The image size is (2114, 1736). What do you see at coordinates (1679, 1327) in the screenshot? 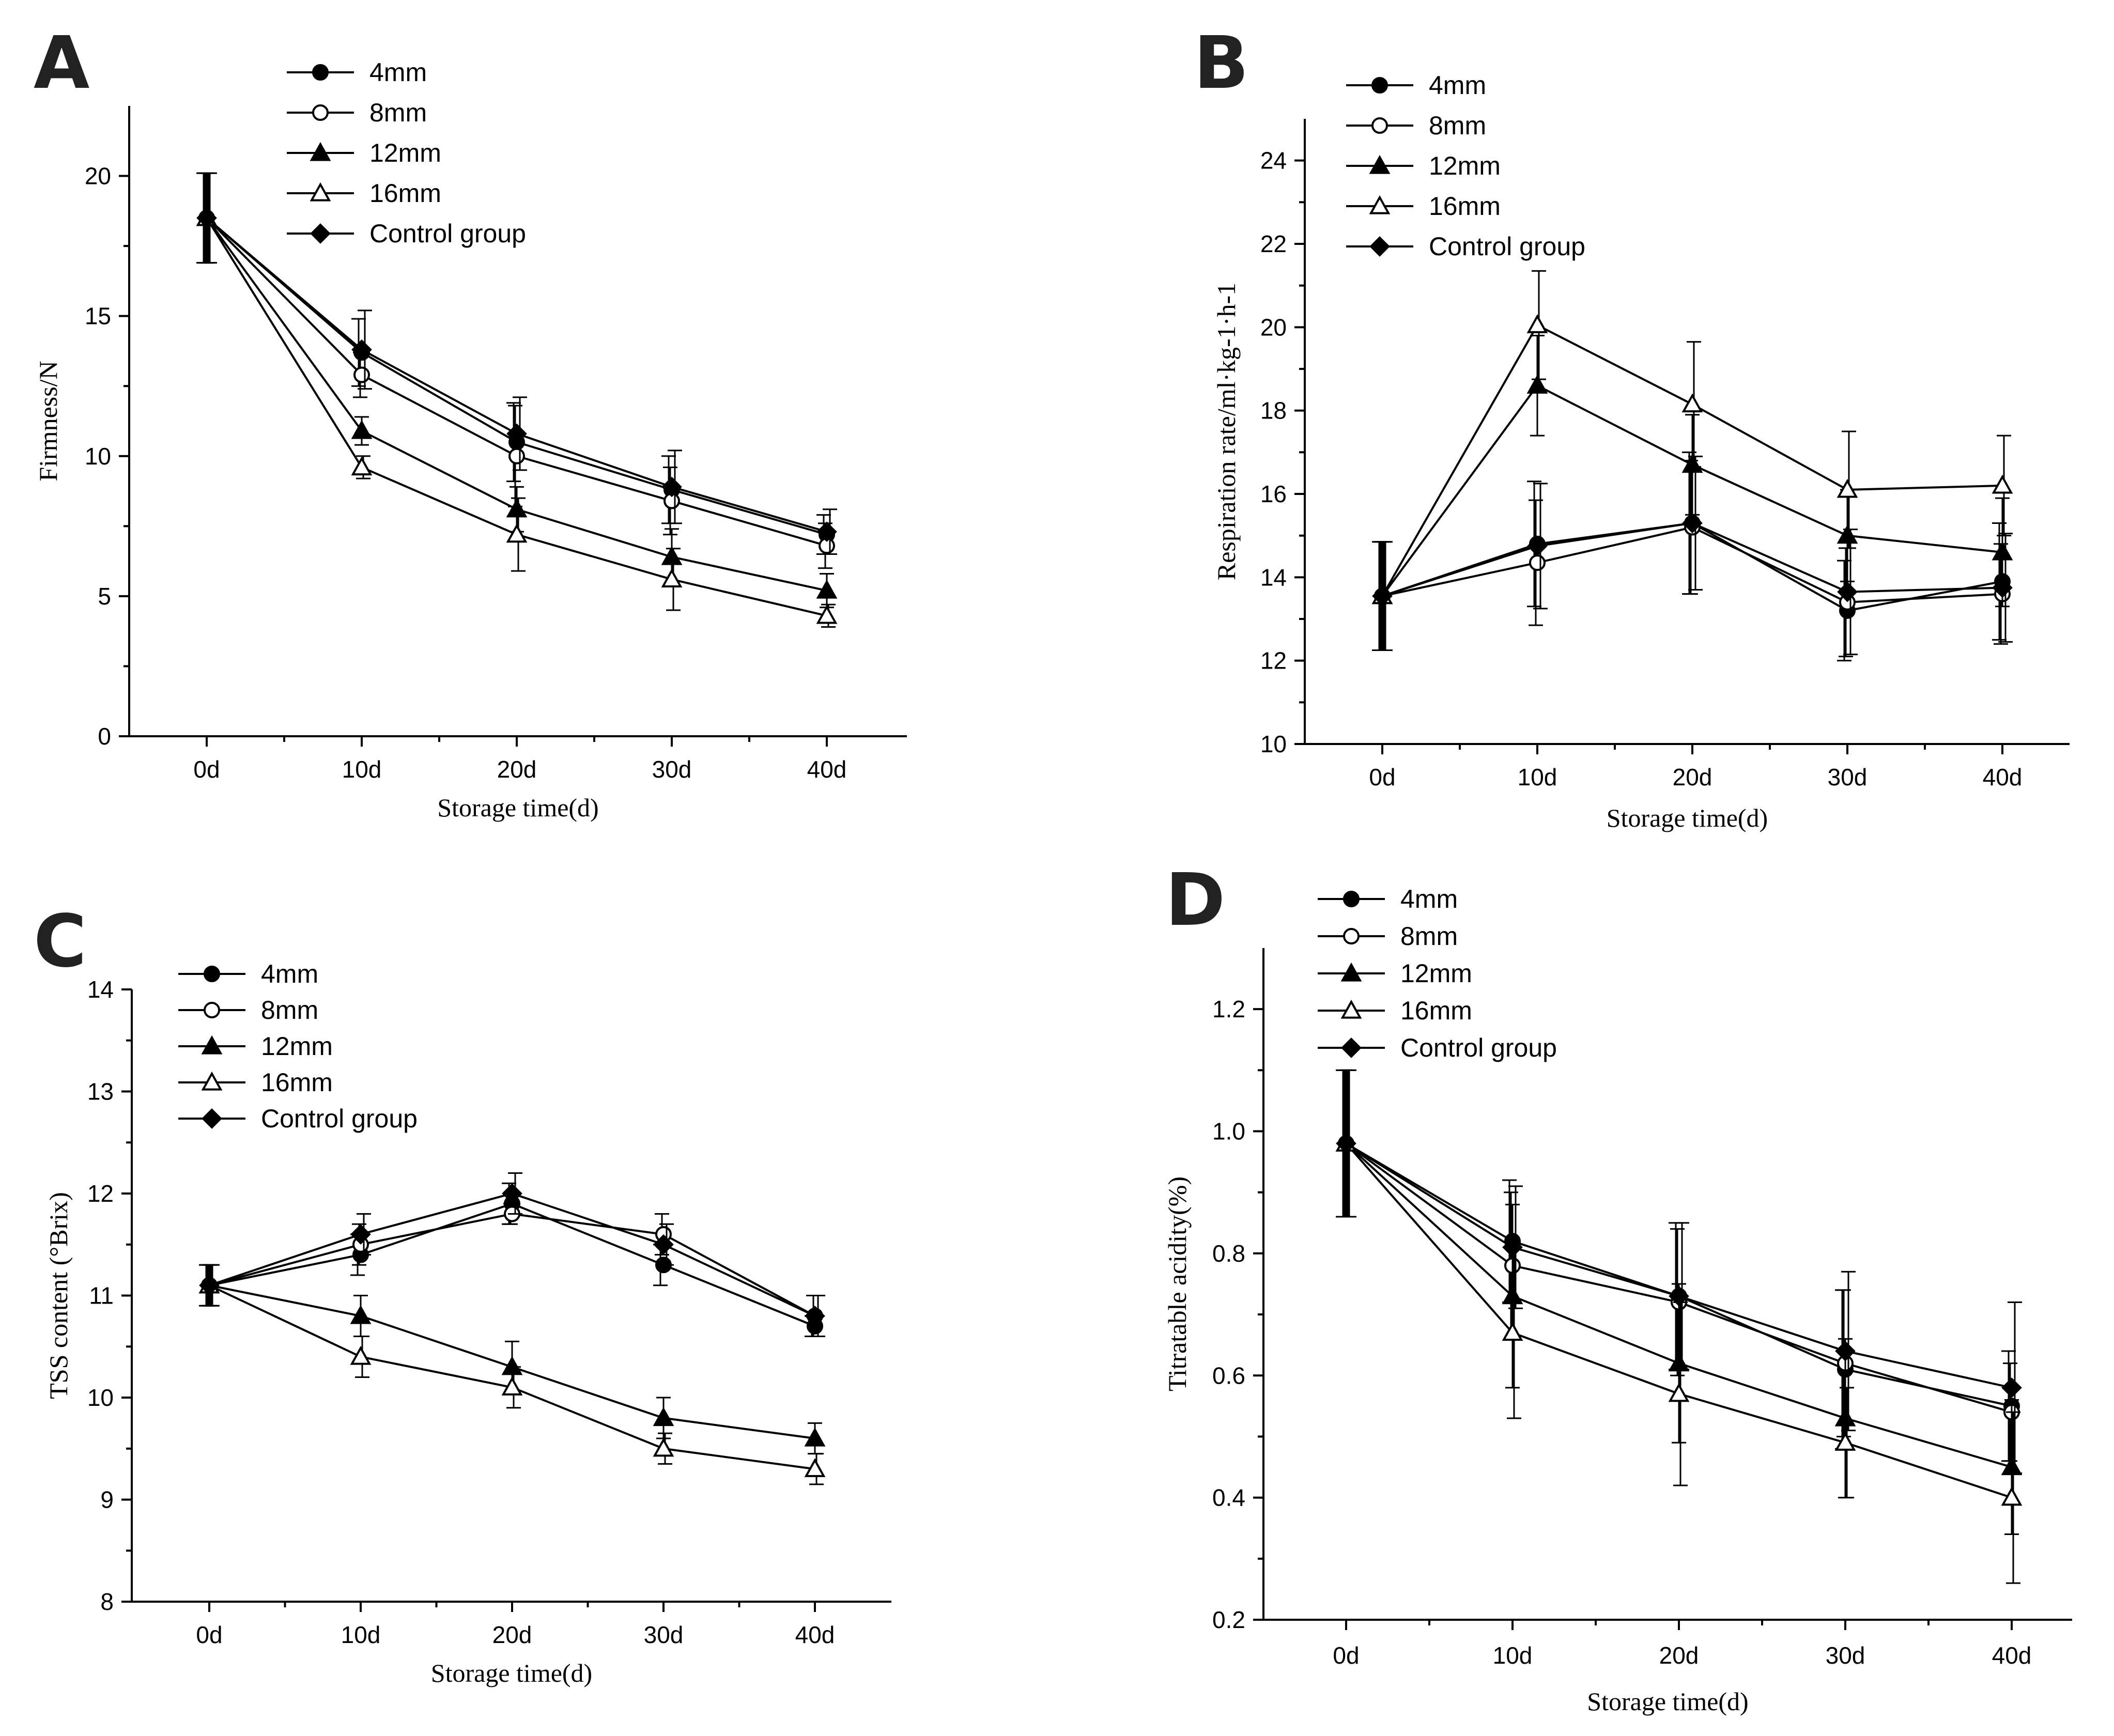
I see `series-16mm` at bounding box center [1679, 1327].